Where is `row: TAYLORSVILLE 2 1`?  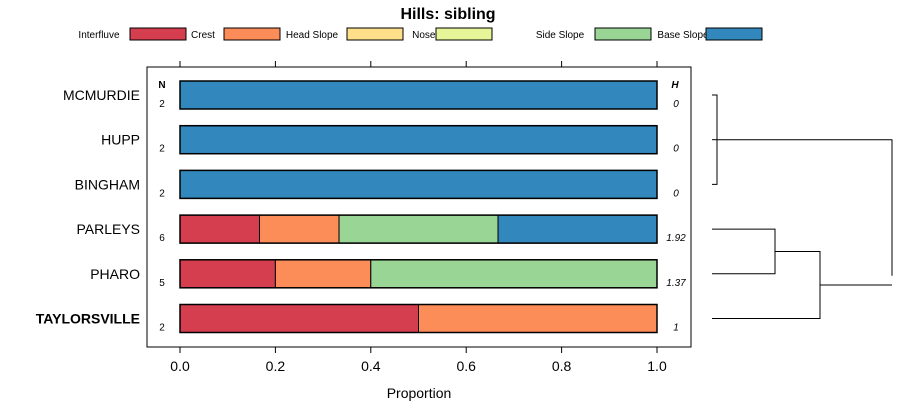
row: TAYLORSVILLE 2 1 is located at coordinates (357, 318).